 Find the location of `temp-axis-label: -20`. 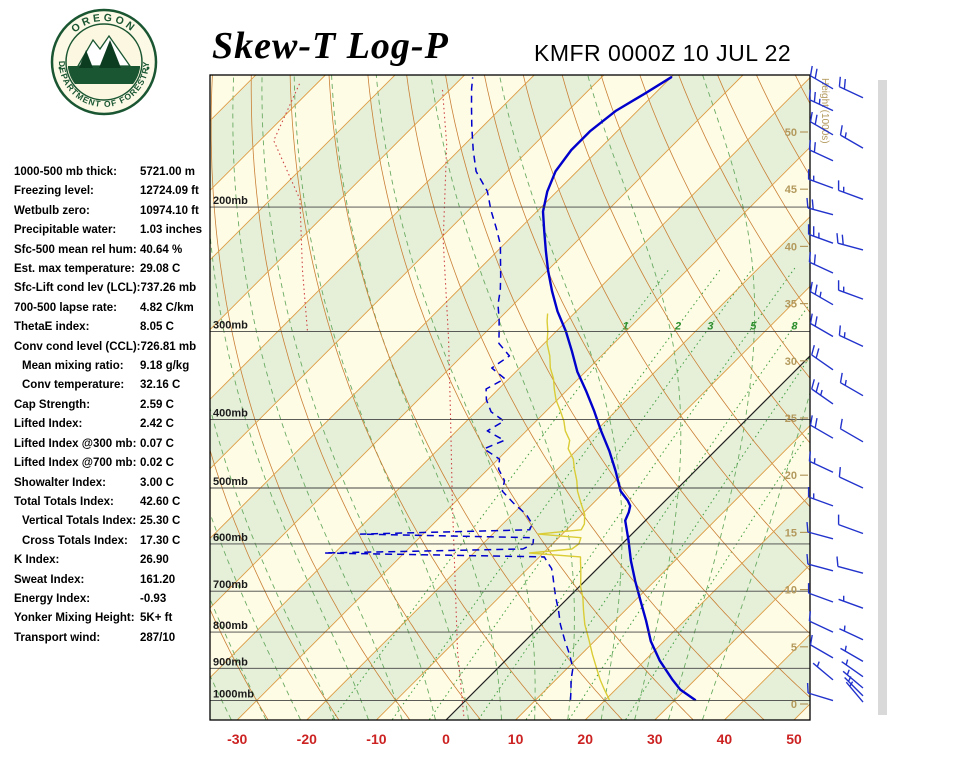

temp-axis-label: -20 is located at coordinates (307, 739).